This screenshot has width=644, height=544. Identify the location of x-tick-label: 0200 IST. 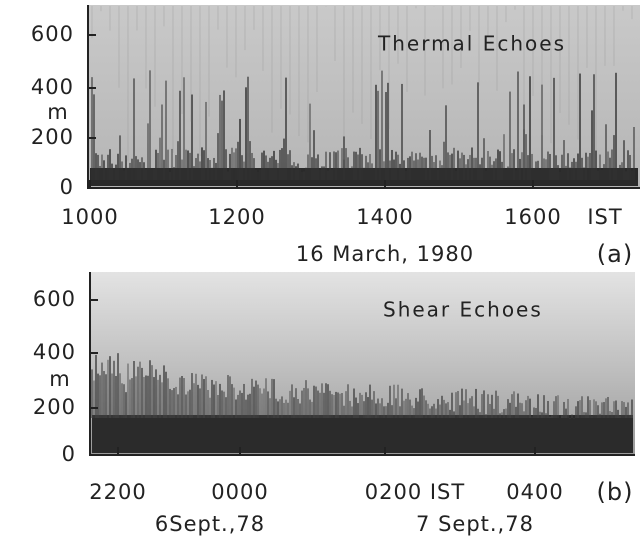
(415, 492).